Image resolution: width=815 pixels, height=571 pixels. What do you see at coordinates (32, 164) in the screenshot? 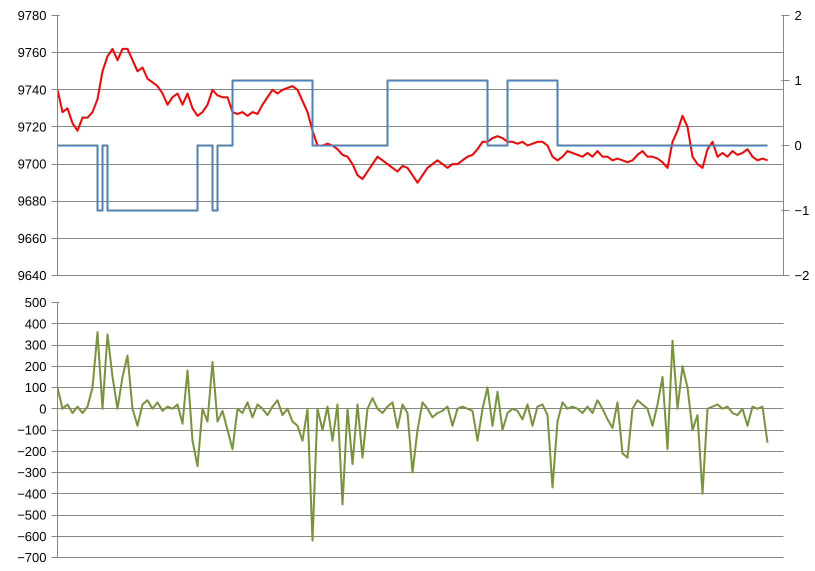
I see `y-tick-label: 9700` at bounding box center [32, 164].